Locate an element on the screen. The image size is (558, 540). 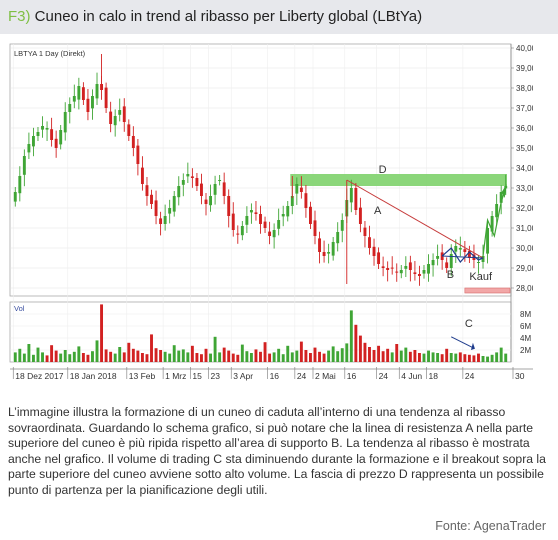
source-credit: Fonte: AgenaTrader is located at coordinates (490, 526).